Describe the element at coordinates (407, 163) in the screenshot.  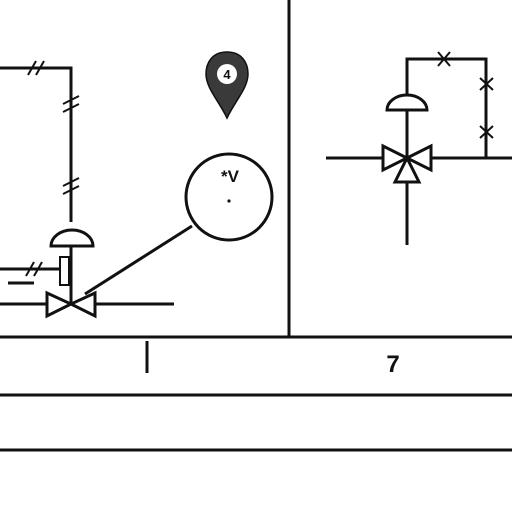
I see `three-way-valve-icon` at that location.